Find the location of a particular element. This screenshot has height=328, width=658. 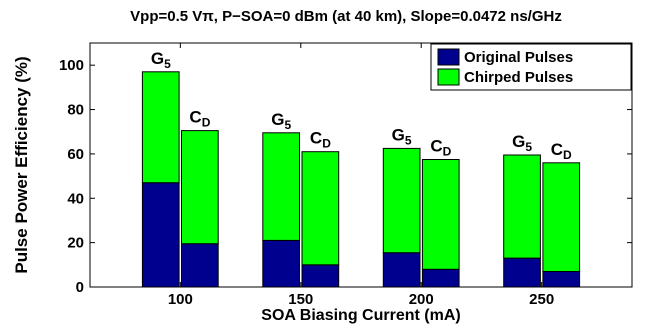

y-tick-label: 20 is located at coordinates (75, 243).